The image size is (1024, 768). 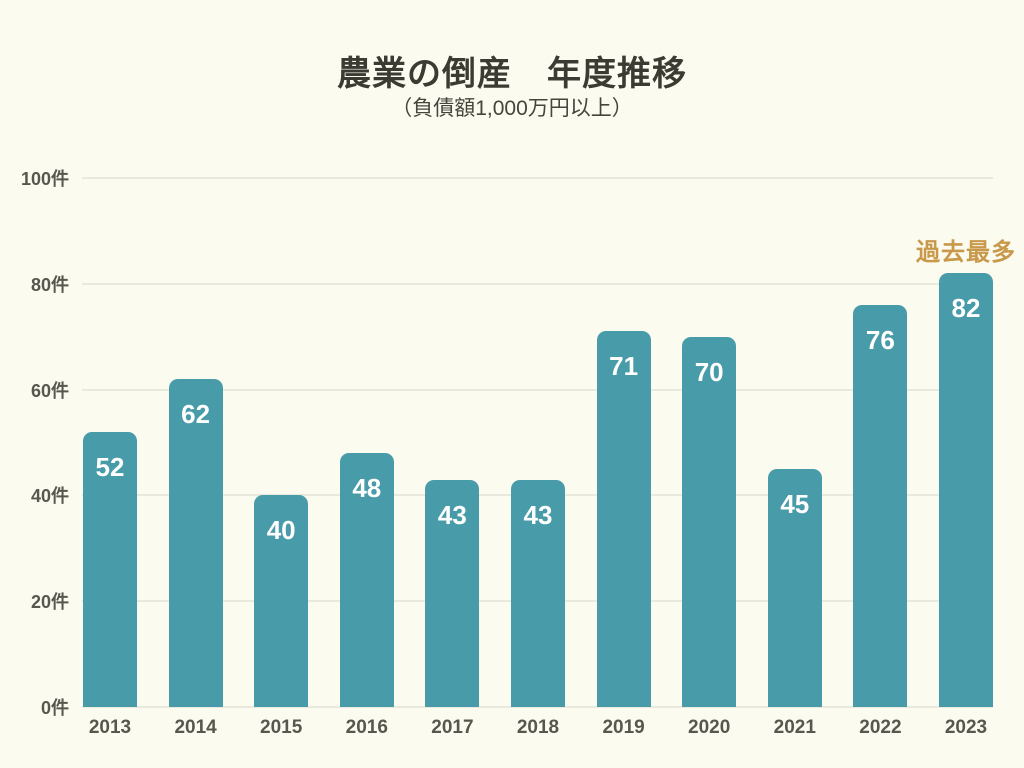 I want to click on chart-subtitle: （負債額1,000万円以上）, so click(x=512, y=108).